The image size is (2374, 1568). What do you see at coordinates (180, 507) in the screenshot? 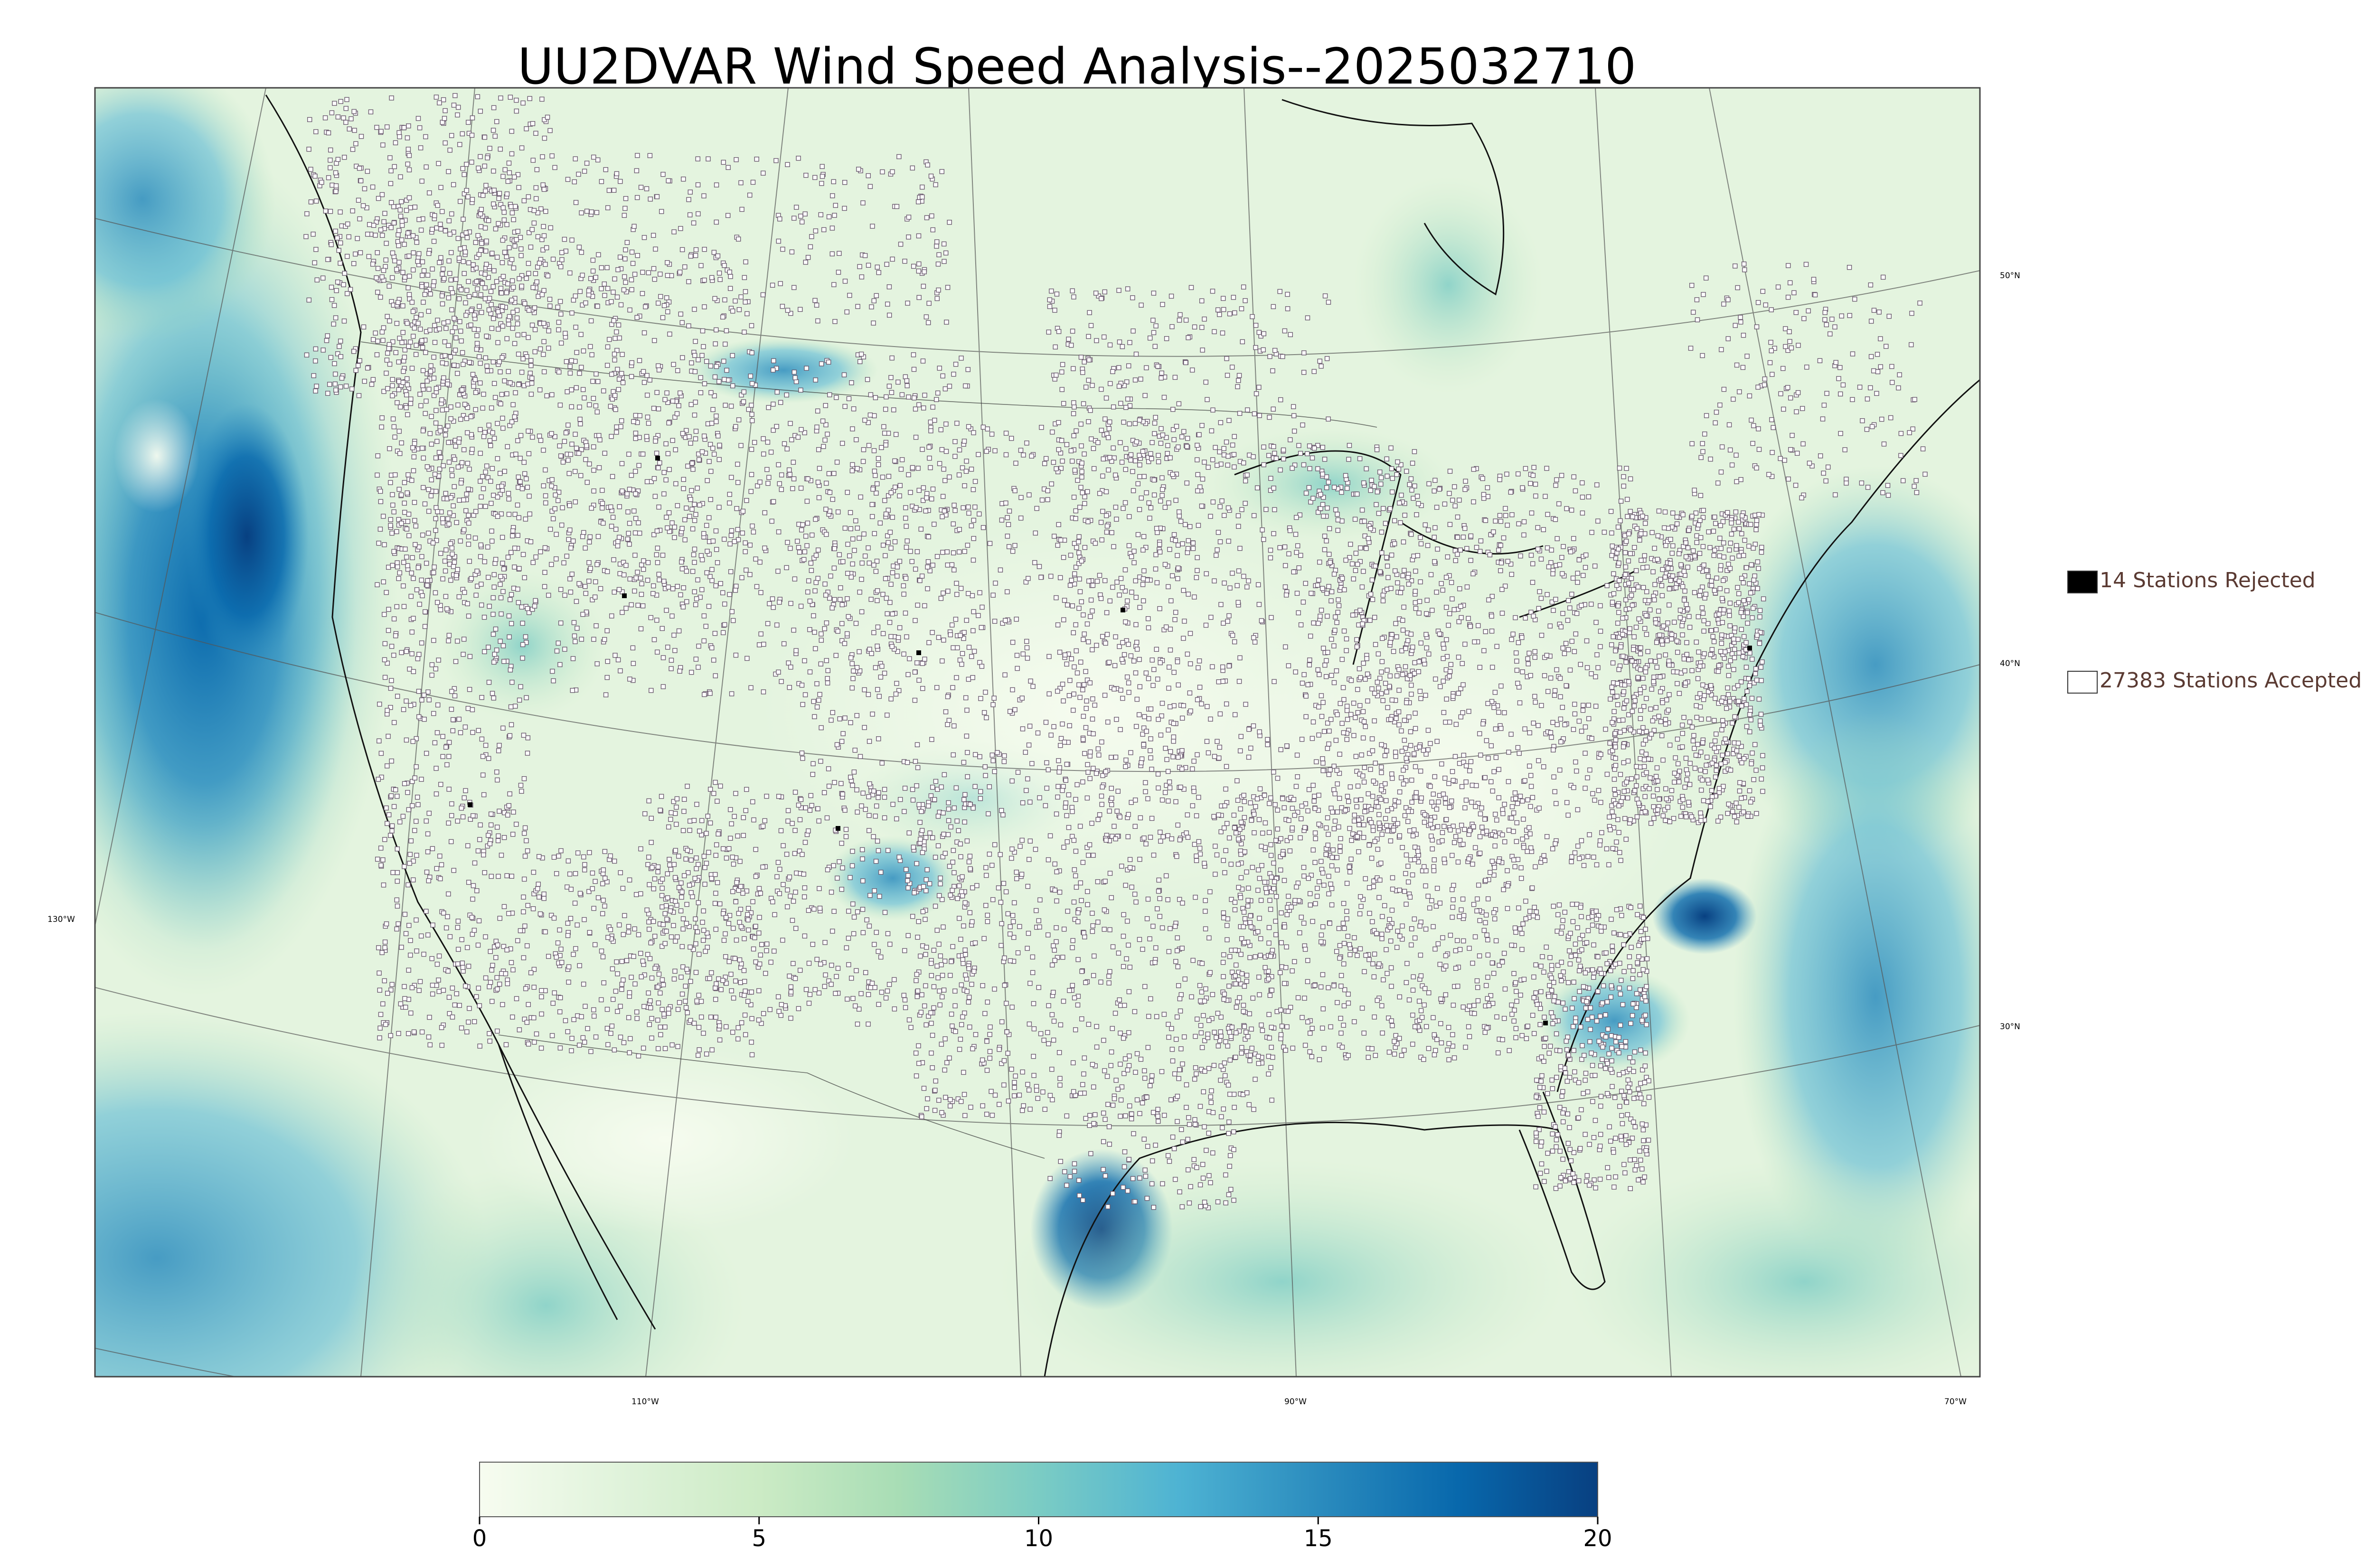
I see `meridian-130w` at bounding box center [180, 507].